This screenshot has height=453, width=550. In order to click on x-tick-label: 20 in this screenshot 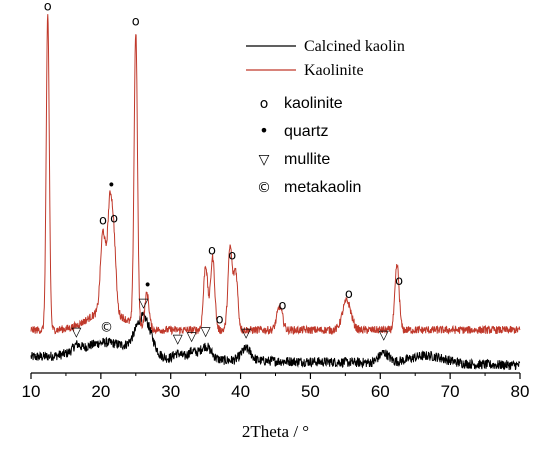, I will do `click(100, 391)`.